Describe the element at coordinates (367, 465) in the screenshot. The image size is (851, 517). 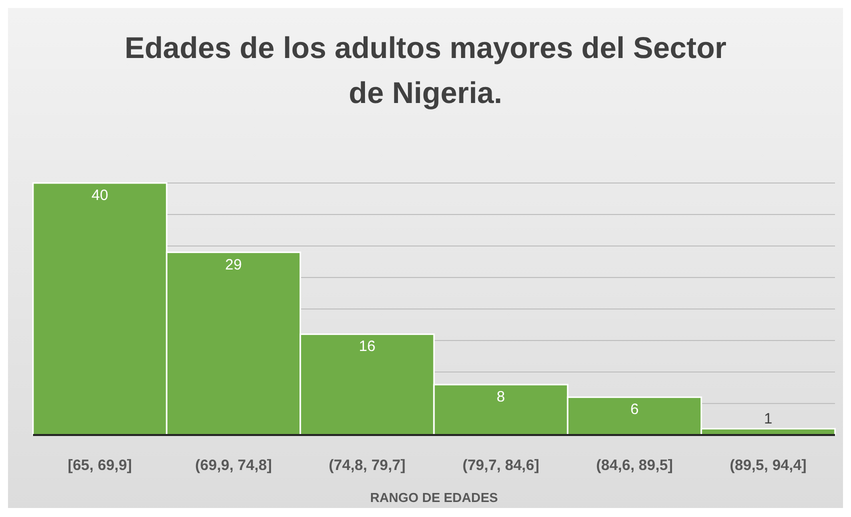
I see `x-tick-label: (74,8, 79,7]` at that location.